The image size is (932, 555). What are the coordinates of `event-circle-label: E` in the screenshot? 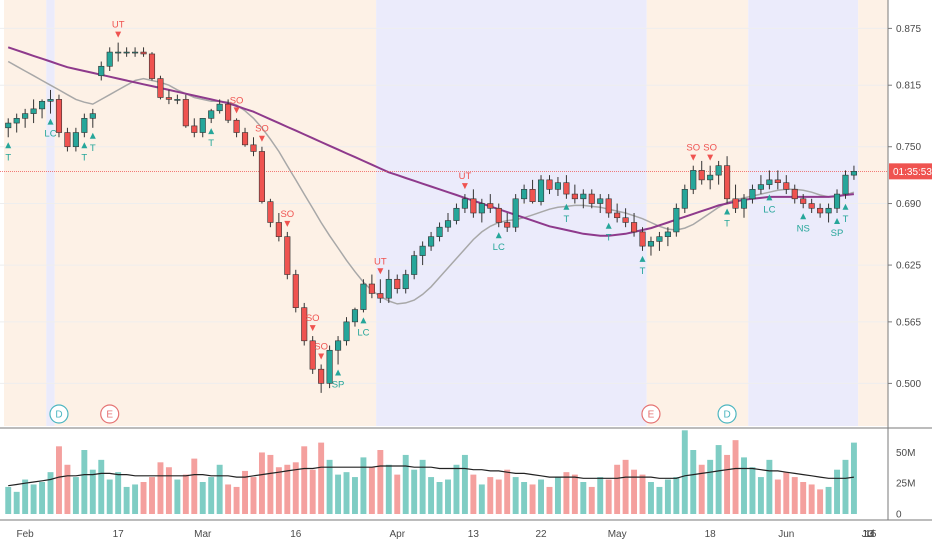 It's located at (109, 415).